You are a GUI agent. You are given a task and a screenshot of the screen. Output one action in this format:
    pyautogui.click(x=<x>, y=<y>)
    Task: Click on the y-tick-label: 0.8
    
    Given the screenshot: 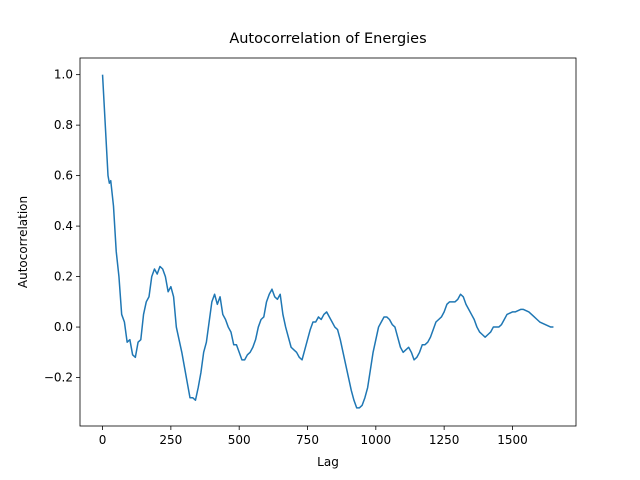 What is the action you would take?
    pyautogui.click(x=63, y=125)
    